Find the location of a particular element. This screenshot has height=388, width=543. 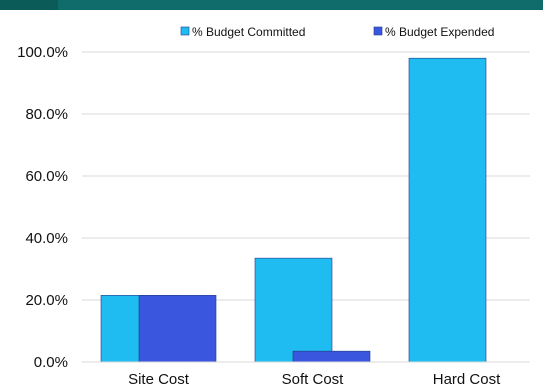

bar-expended-soft-cost is located at coordinates (331, 356).